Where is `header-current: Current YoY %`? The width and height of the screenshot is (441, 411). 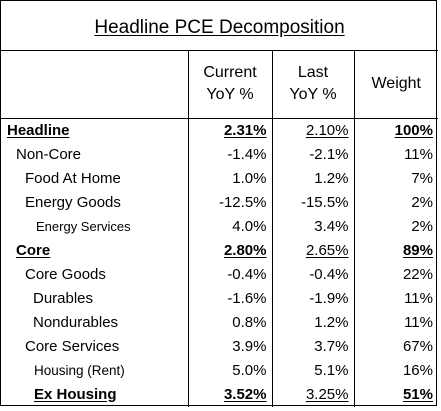 header-current: Current YoY % is located at coordinates (230, 85).